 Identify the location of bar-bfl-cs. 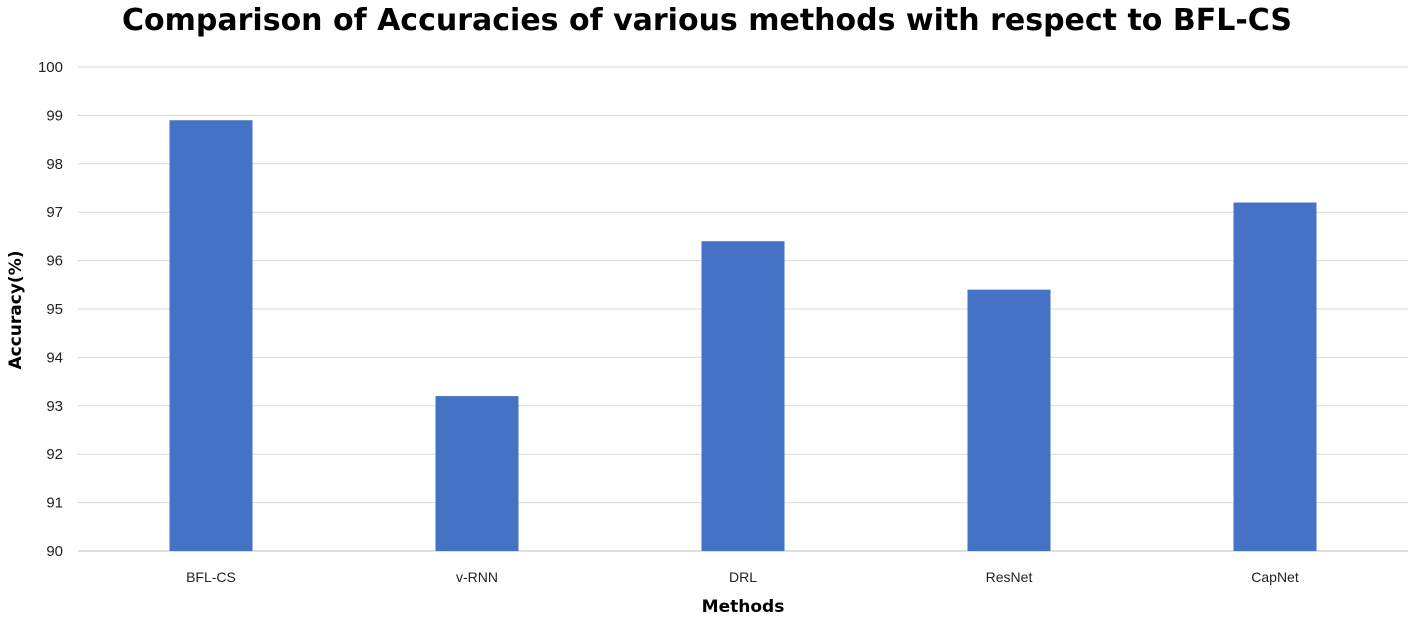
(211, 336).